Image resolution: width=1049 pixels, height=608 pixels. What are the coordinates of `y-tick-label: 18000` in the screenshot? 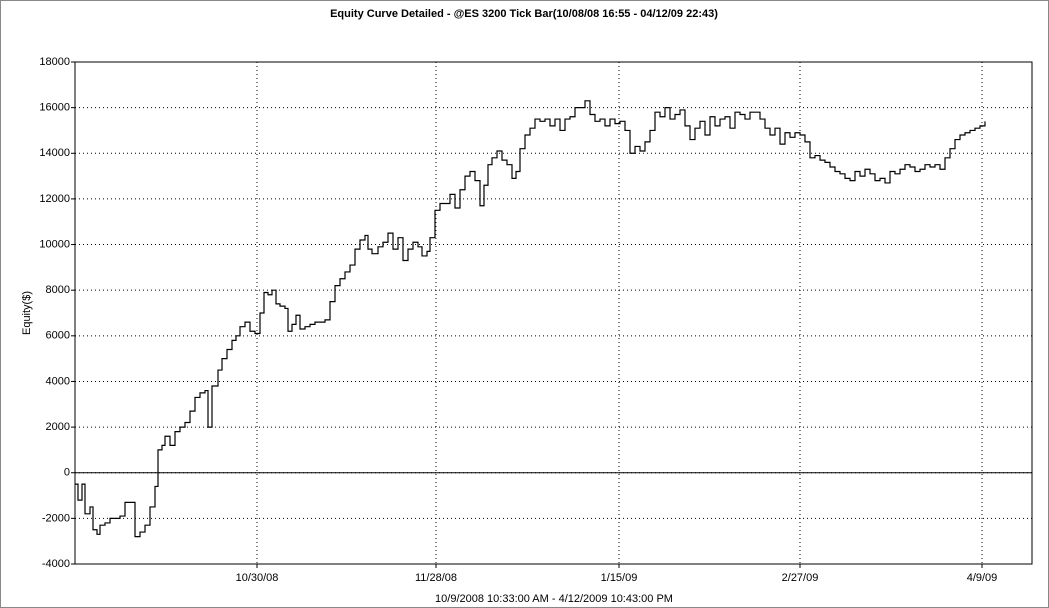 It's located at (54, 62).